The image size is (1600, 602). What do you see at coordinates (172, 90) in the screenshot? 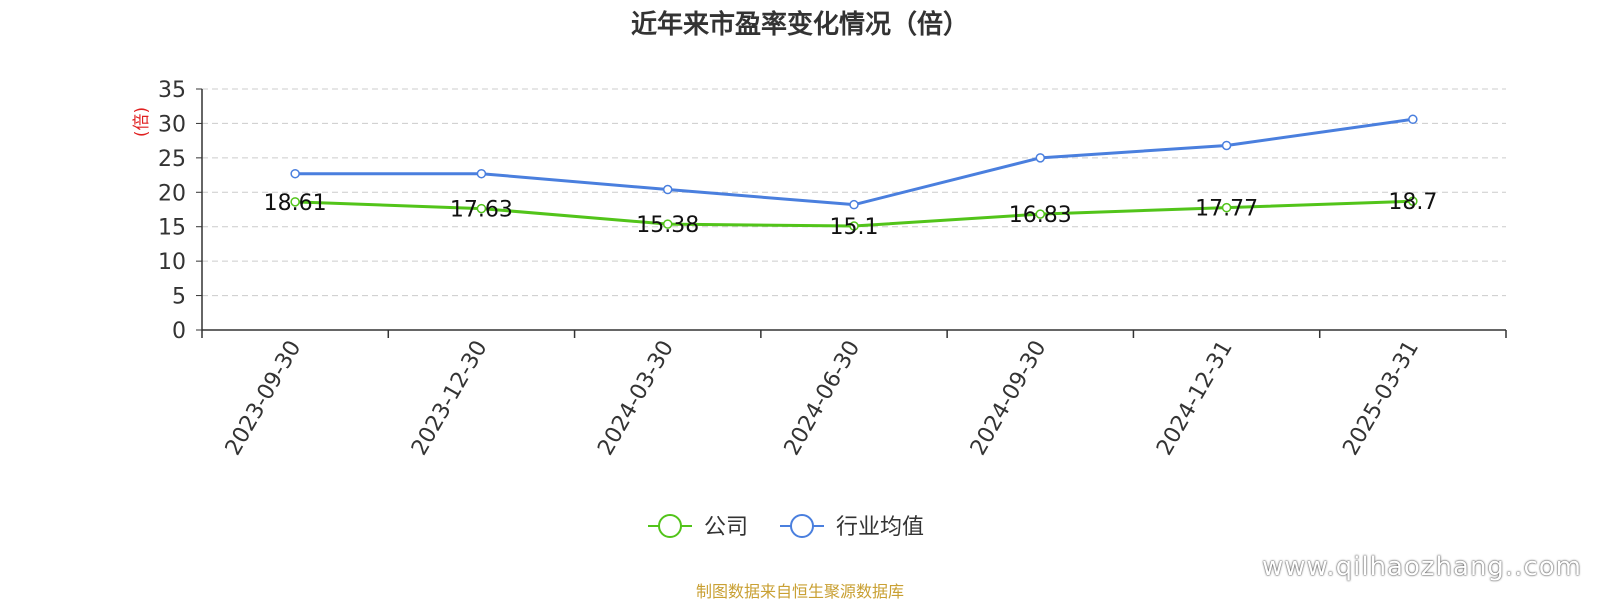
I see `y-tick-label: 35` at bounding box center [172, 90].